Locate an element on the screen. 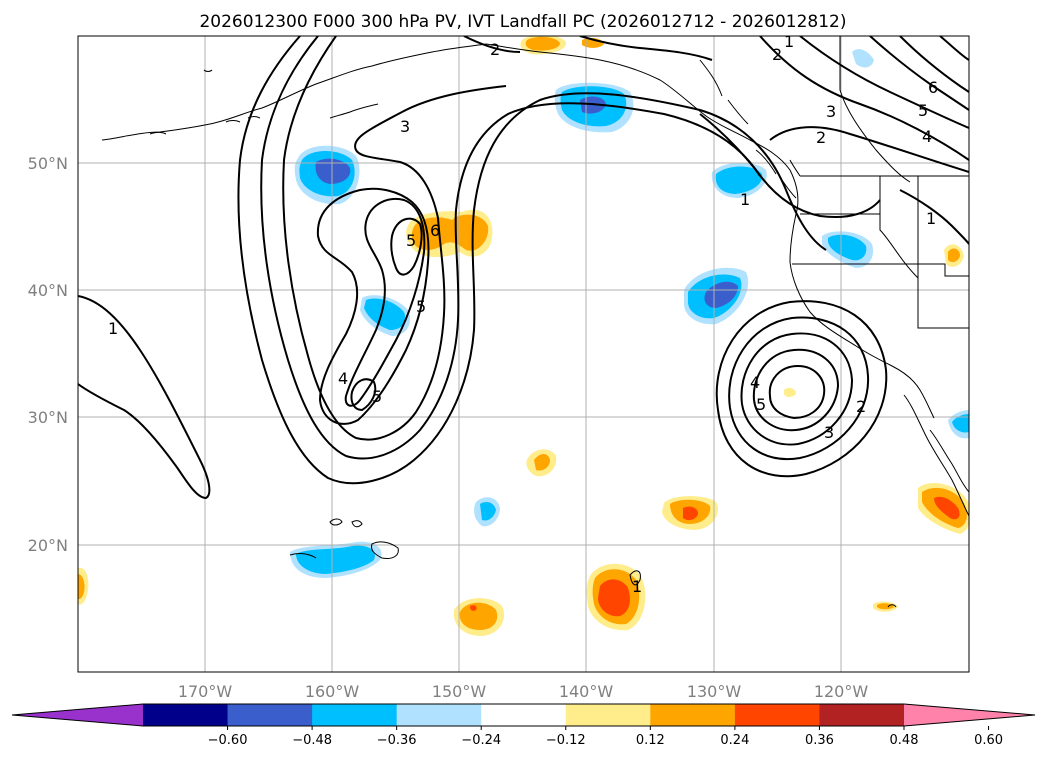 Image resolution: width=1047 pixels, height=765 pixels. colorbar-tick-label: 0.12 is located at coordinates (650, 740).